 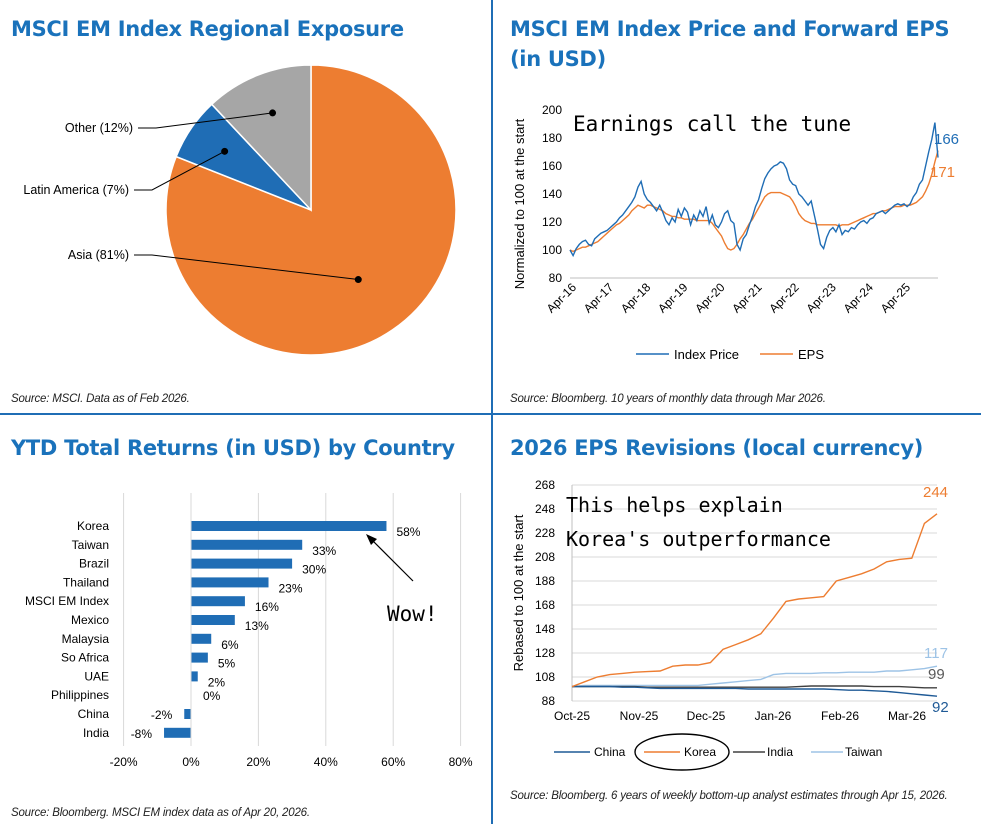 What do you see at coordinates (780, 752) in the screenshot?
I see `legend-label: India` at bounding box center [780, 752].